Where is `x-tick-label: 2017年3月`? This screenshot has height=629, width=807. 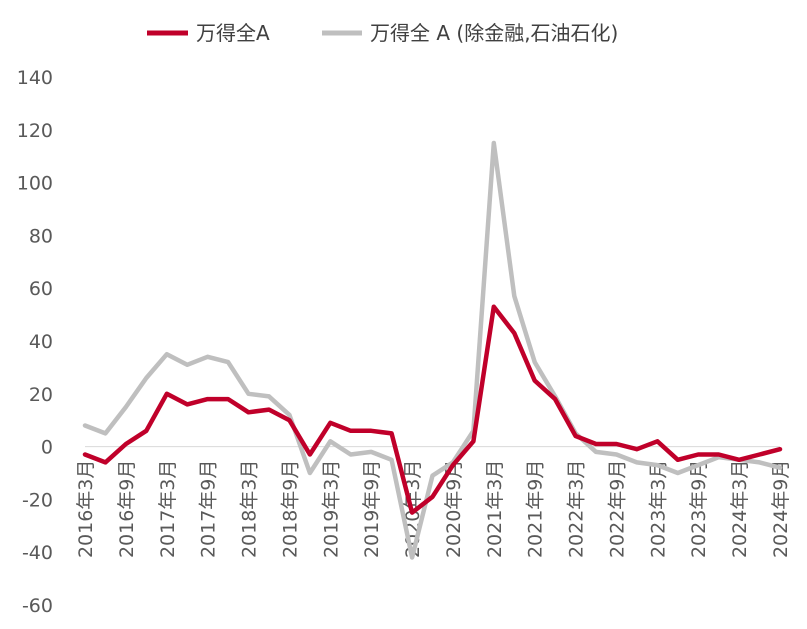 x-tick-label: 2017年3月 is located at coordinates (168, 509).